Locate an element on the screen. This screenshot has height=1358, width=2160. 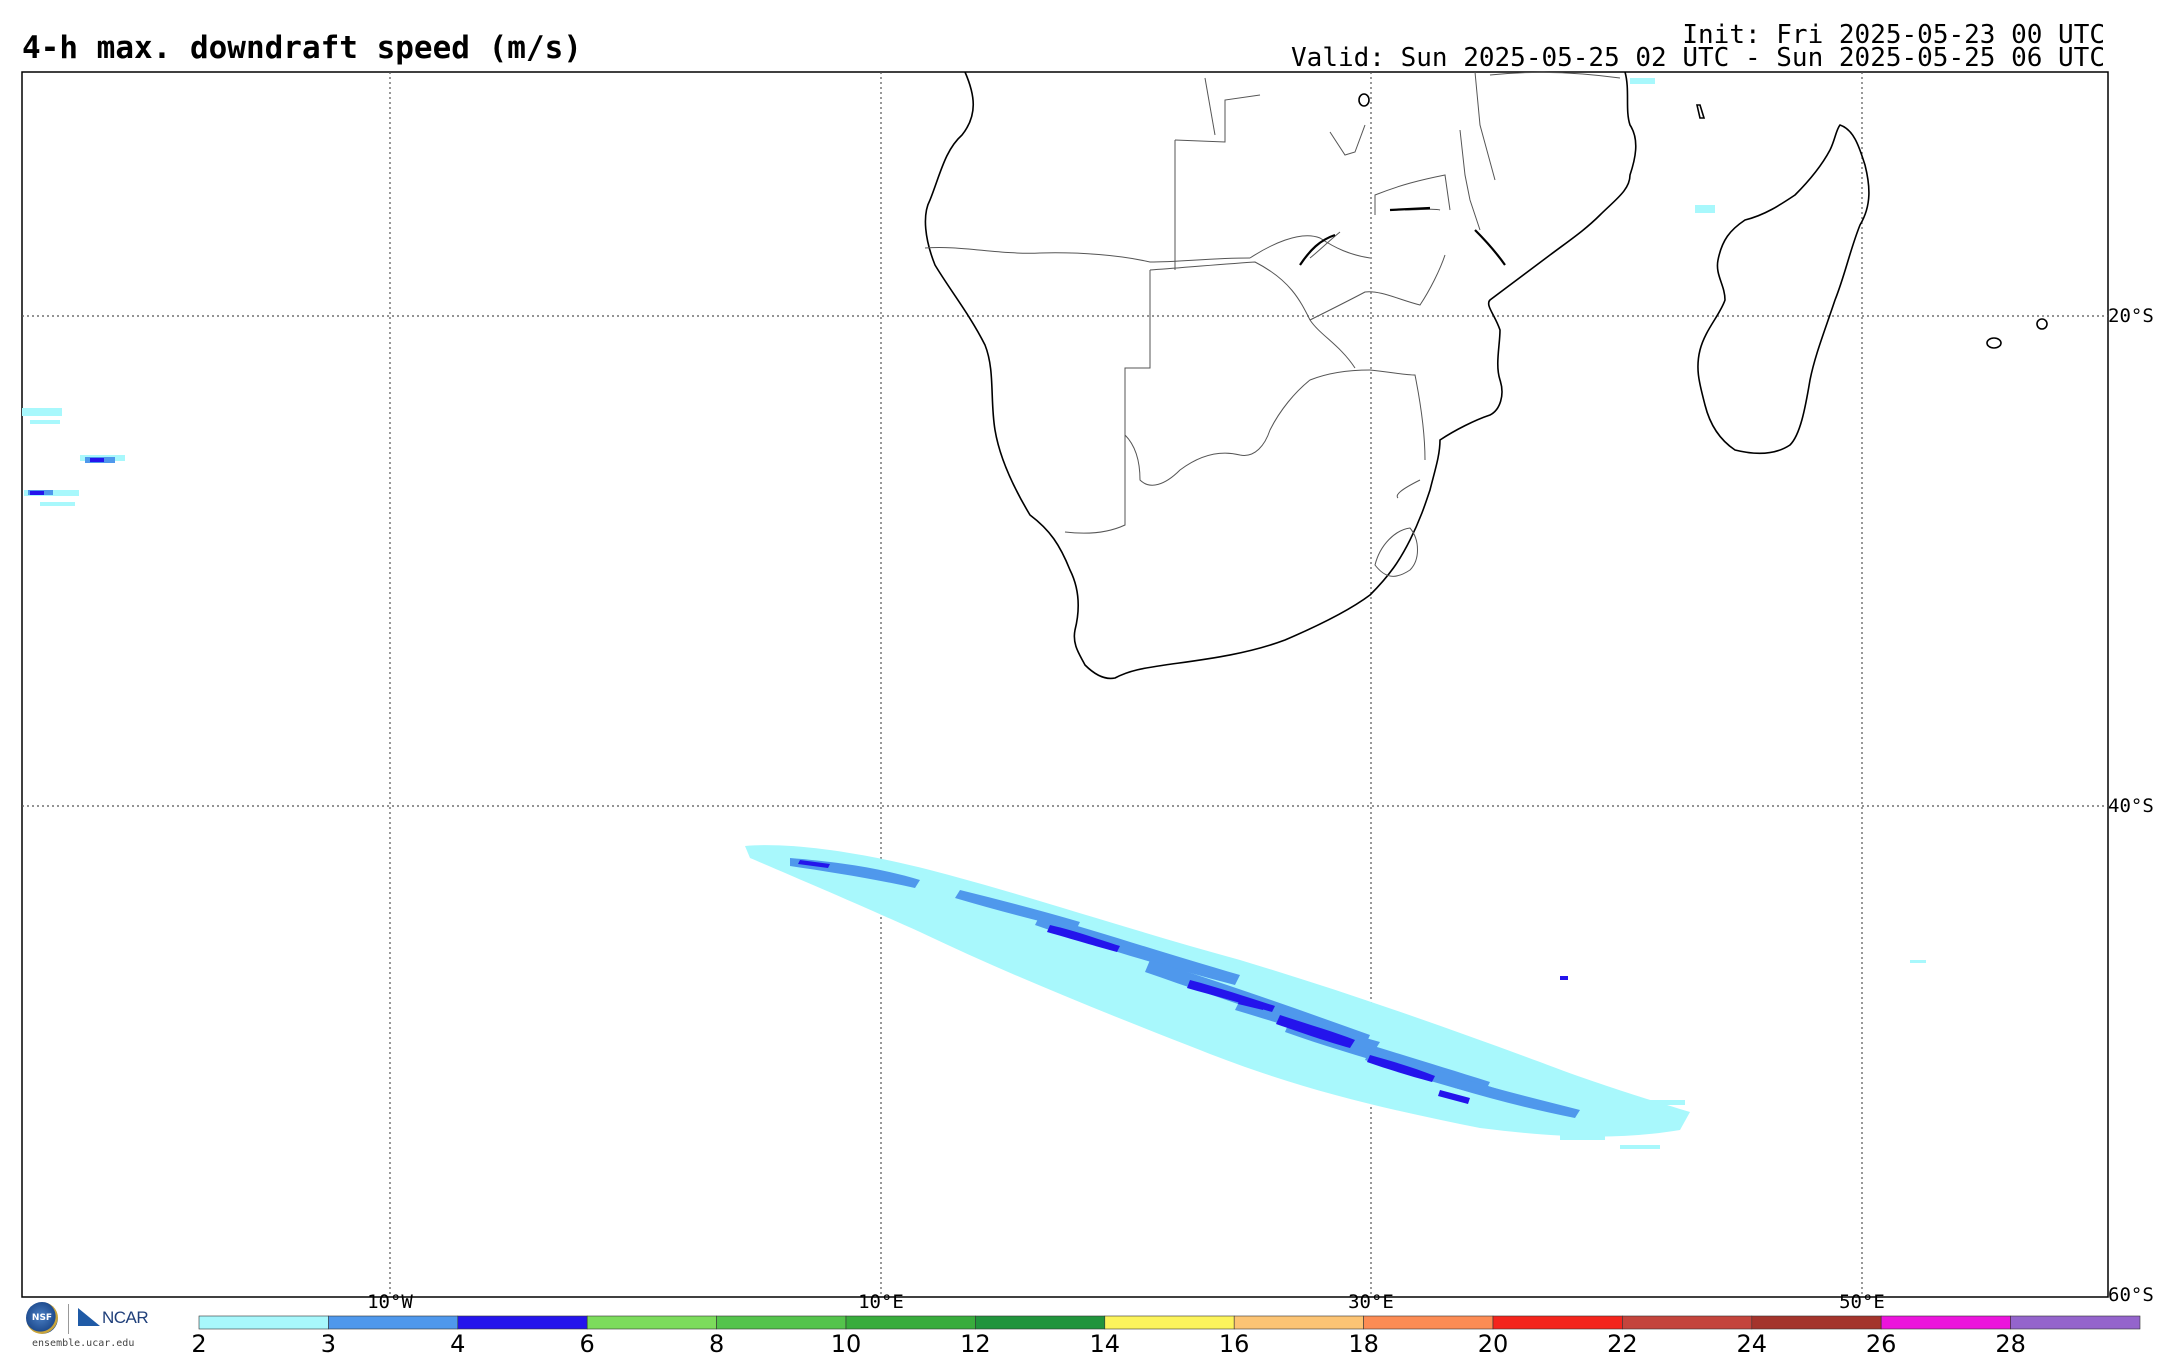
nsf-logo: NSF is located at coordinates (42, 1318).